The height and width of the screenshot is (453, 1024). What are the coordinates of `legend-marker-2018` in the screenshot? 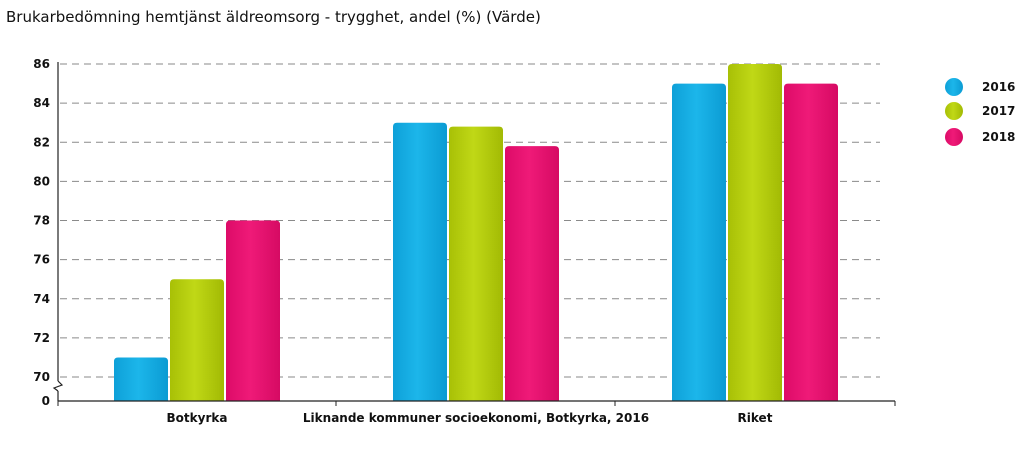 It's located at (954, 137).